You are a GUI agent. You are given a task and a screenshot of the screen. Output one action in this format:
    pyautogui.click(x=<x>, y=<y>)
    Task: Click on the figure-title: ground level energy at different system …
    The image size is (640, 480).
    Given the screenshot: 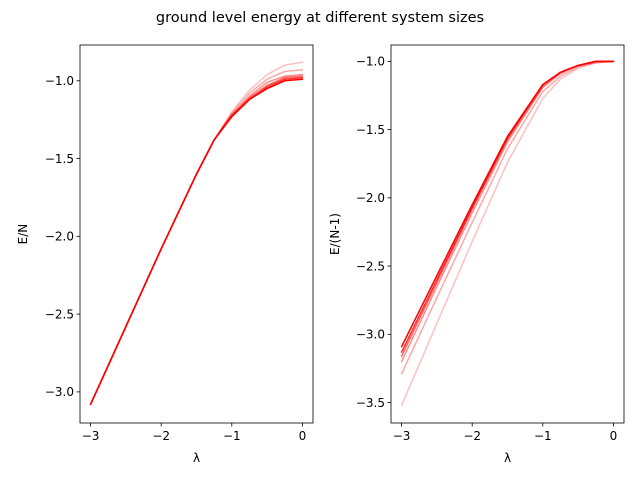 What is the action you would take?
    pyautogui.click(x=320, y=18)
    